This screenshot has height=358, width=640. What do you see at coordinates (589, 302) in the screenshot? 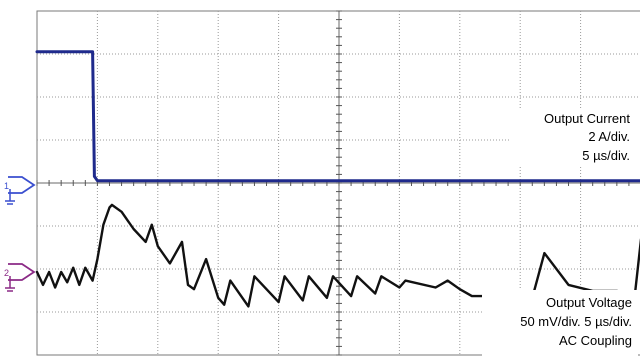
I see `voltage-annotation-title: Output Voltage` at bounding box center [589, 302].